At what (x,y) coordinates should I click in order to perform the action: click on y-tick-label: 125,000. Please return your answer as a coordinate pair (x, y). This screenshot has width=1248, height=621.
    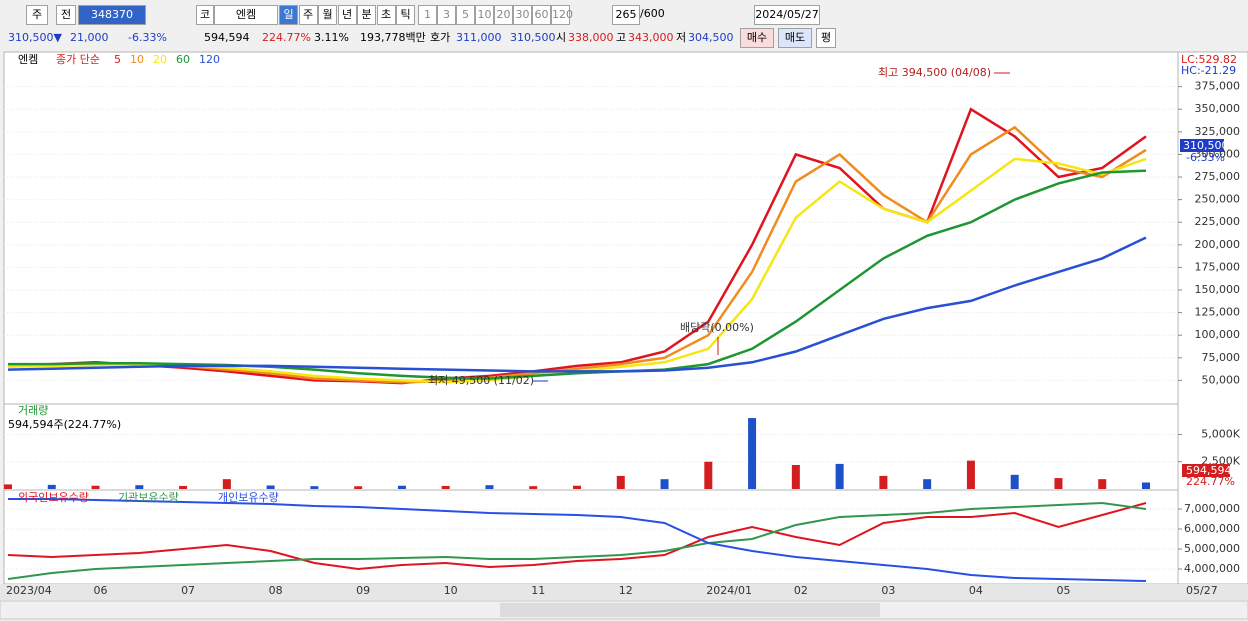
    Looking at the image, I should click on (1218, 312).